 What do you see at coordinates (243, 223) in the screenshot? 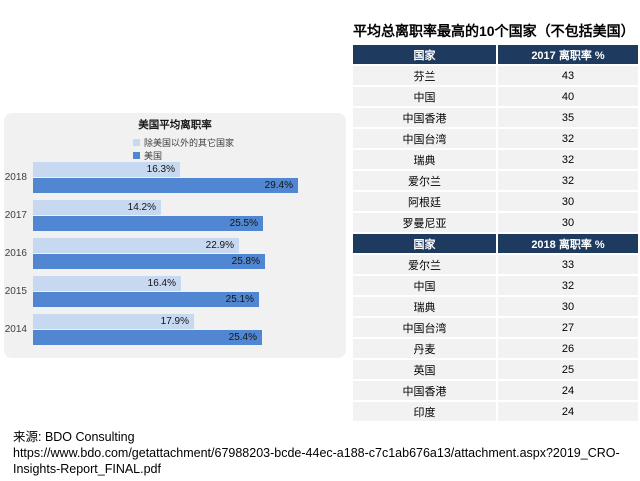
I see `bar-value-label: 25.5%` at bounding box center [243, 223].